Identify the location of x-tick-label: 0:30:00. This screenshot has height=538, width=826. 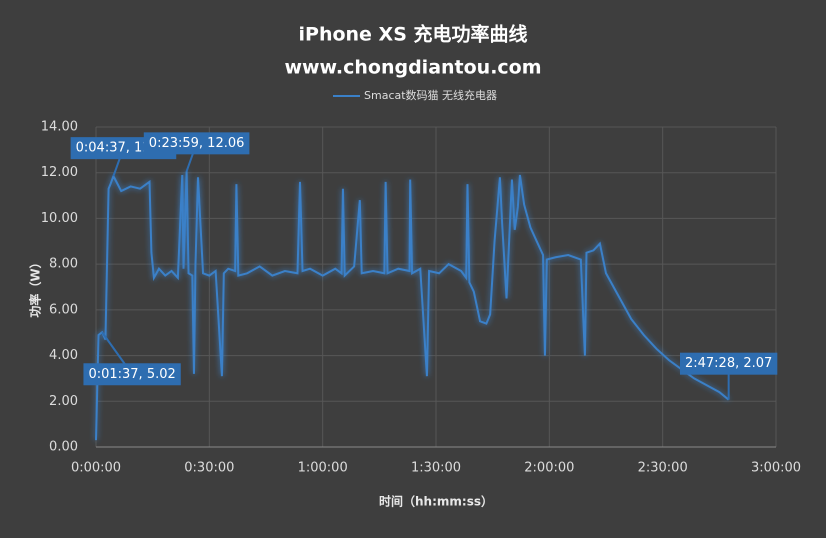
(209, 468).